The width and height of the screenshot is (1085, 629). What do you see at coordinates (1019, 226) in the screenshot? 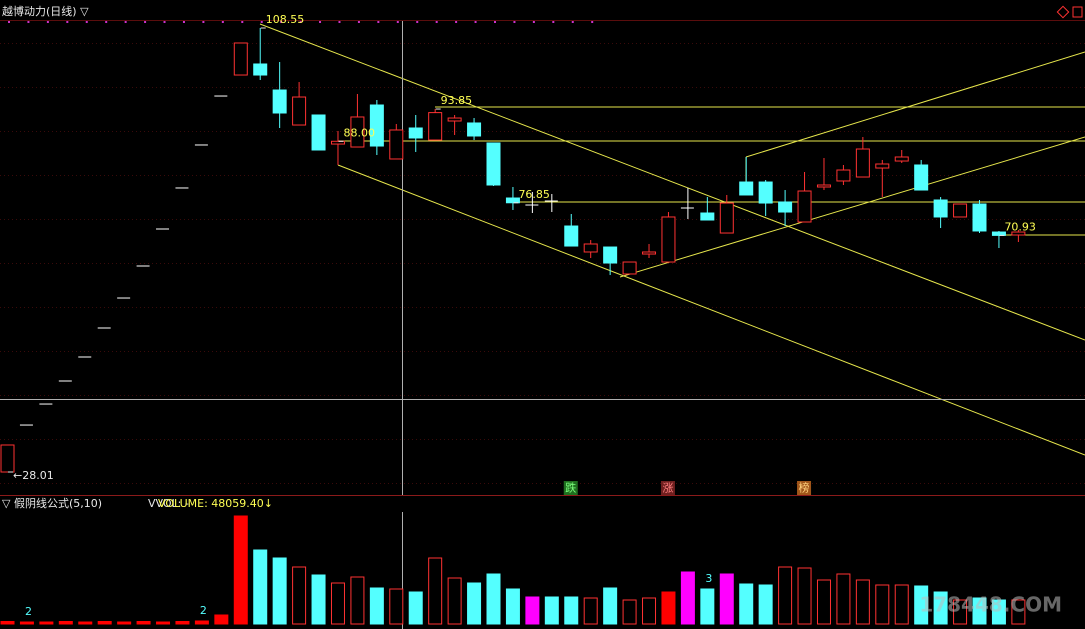
I see `price-annotation: 70.93` at bounding box center [1019, 226].